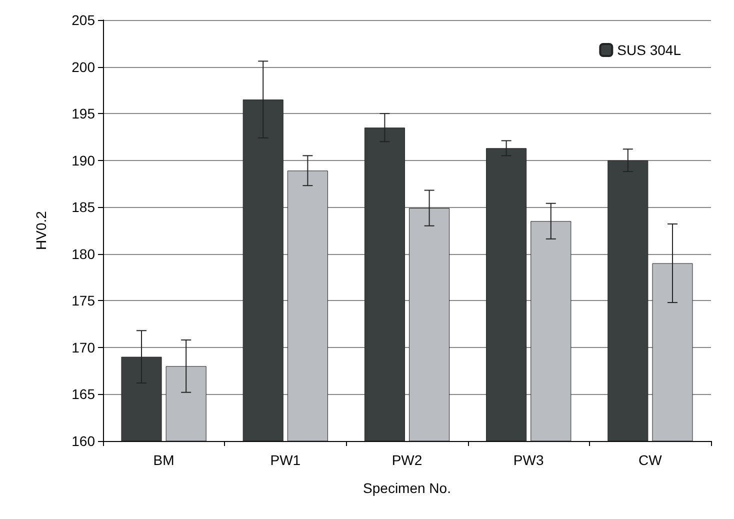  What do you see at coordinates (84, 160) in the screenshot?
I see `y-tick-label: 190` at bounding box center [84, 160].